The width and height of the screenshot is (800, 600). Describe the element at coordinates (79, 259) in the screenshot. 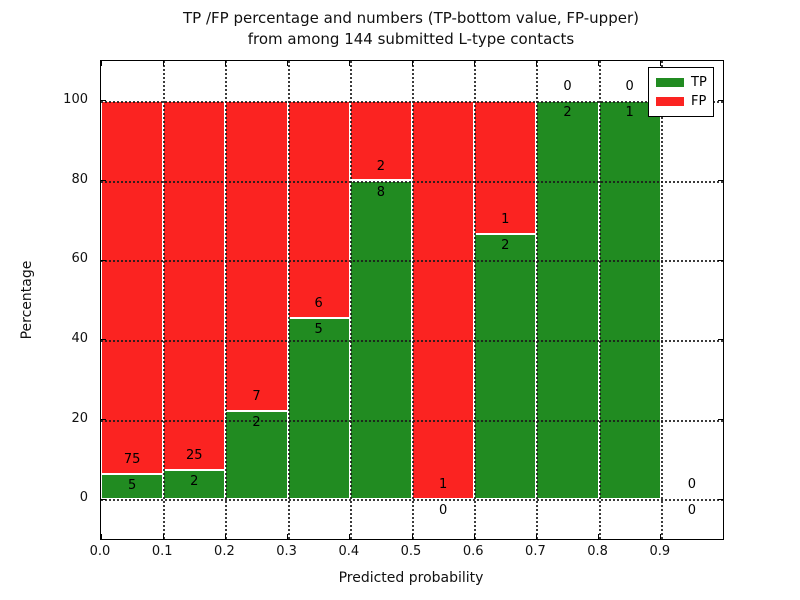

I see `y-tick-label: 60` at that location.